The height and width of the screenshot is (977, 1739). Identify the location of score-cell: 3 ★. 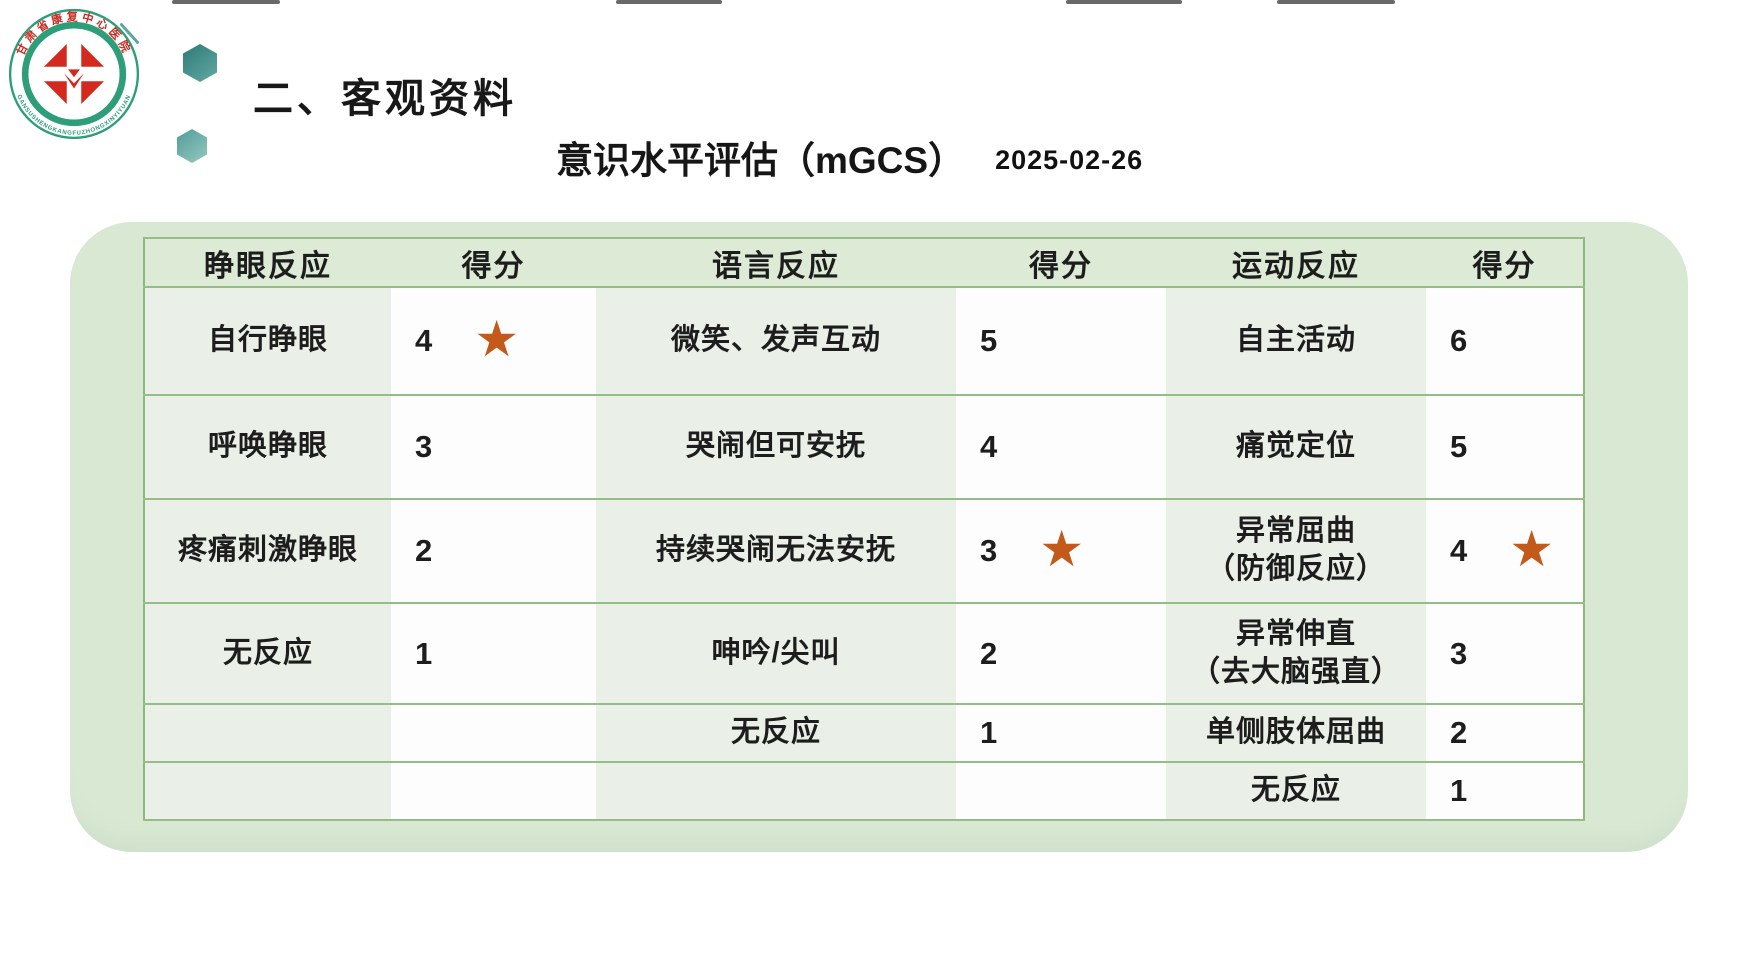
(1061, 551).